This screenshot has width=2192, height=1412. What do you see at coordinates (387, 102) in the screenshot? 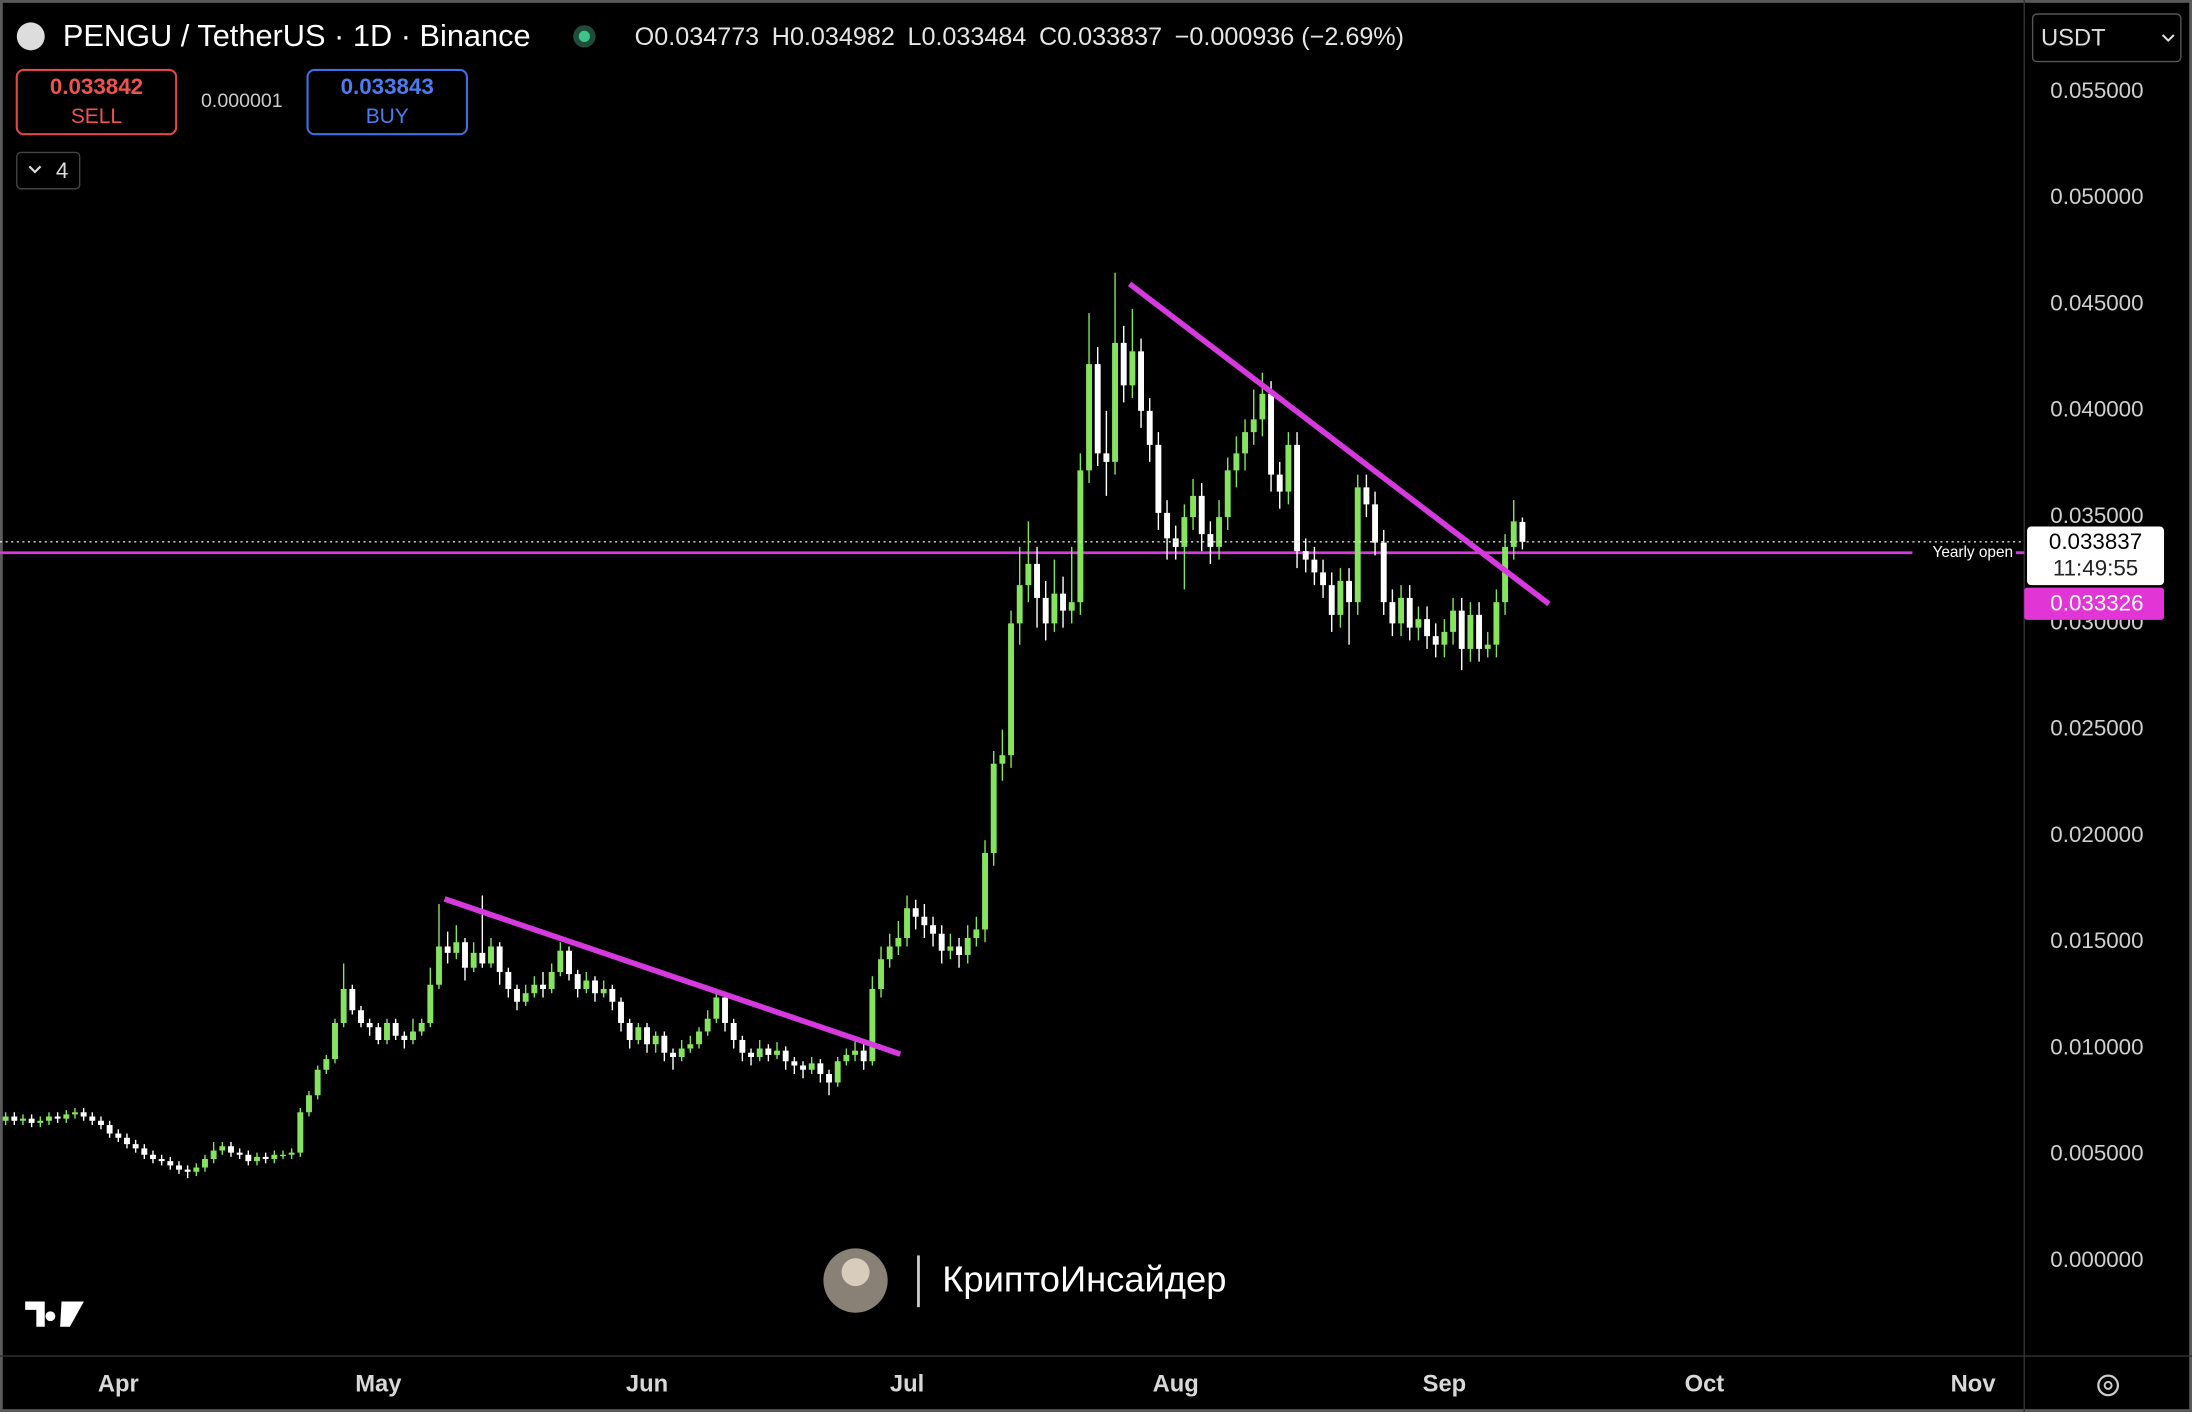
I see `buy-button: 0.033843 BUY` at bounding box center [387, 102].